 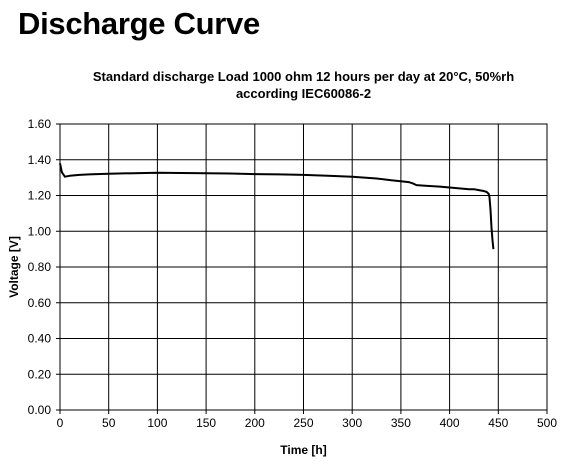 What do you see at coordinates (450, 423) in the screenshot?
I see `x-tick-label: 400` at bounding box center [450, 423].